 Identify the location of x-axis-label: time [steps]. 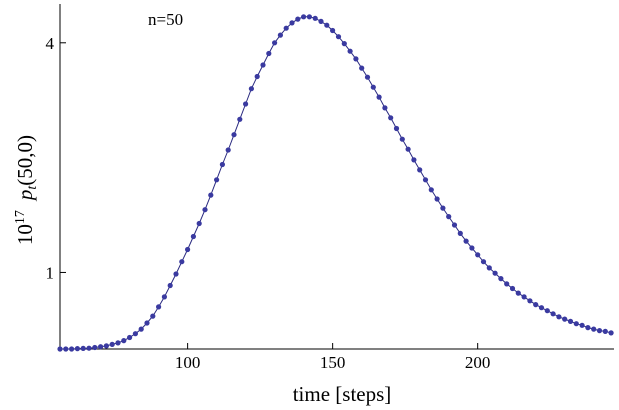
(342, 394).